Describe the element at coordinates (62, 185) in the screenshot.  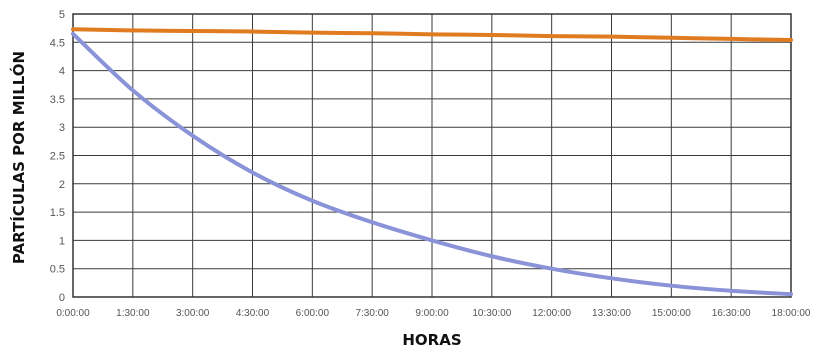
I see `y-tick-label: 2` at that location.